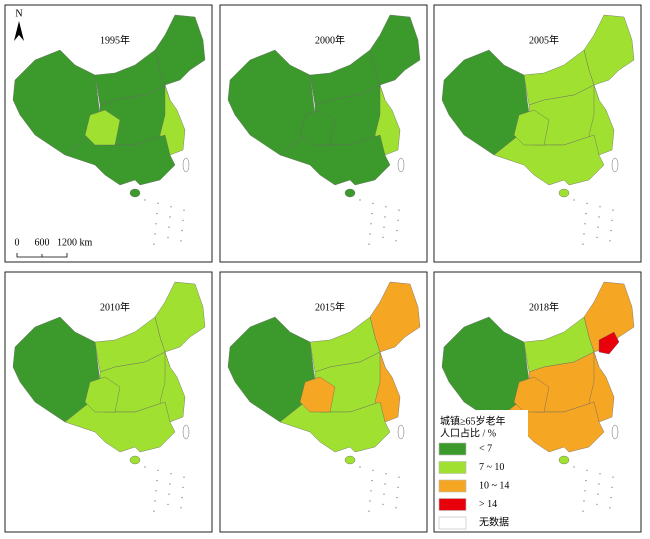  What do you see at coordinates (42, 255) in the screenshot?
I see `scale-bar` at bounding box center [42, 255].